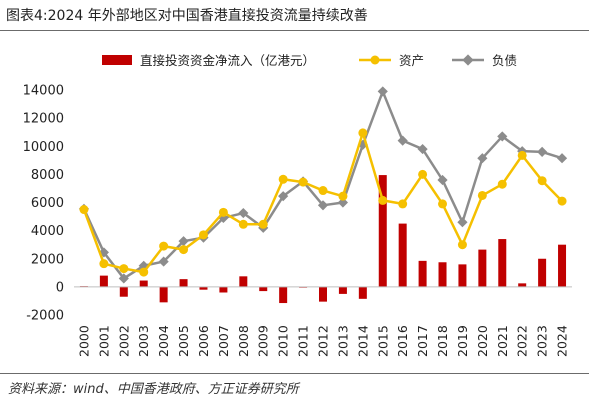 Image resolution: width=589 pixels, height=401 pixels. Describe the element at coordinates (117, 60) in the screenshot. I see `legend-swatch-bar` at that location.